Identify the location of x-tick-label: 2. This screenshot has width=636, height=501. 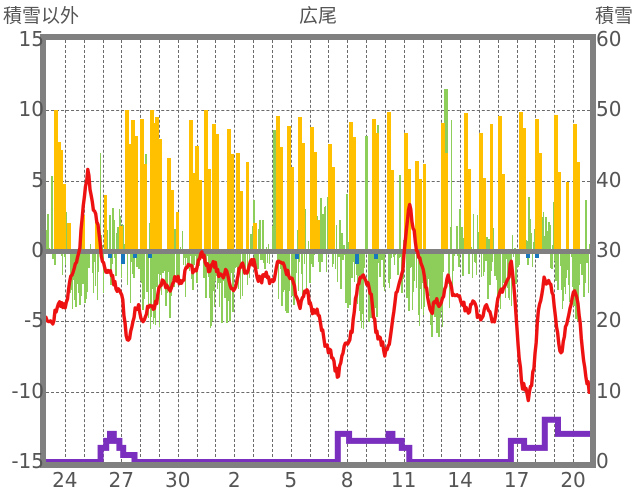
(234, 480).